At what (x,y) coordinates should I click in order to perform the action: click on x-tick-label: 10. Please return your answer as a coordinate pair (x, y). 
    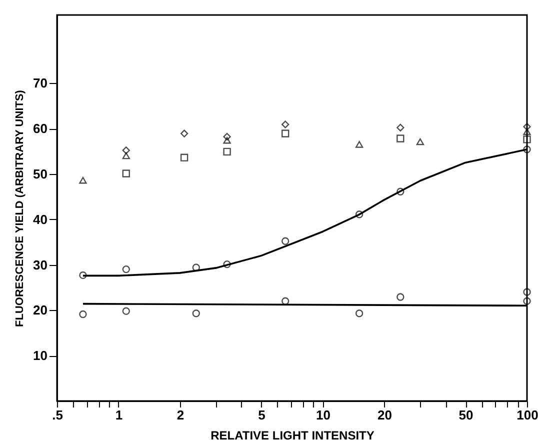
    Looking at the image, I should click on (323, 415).